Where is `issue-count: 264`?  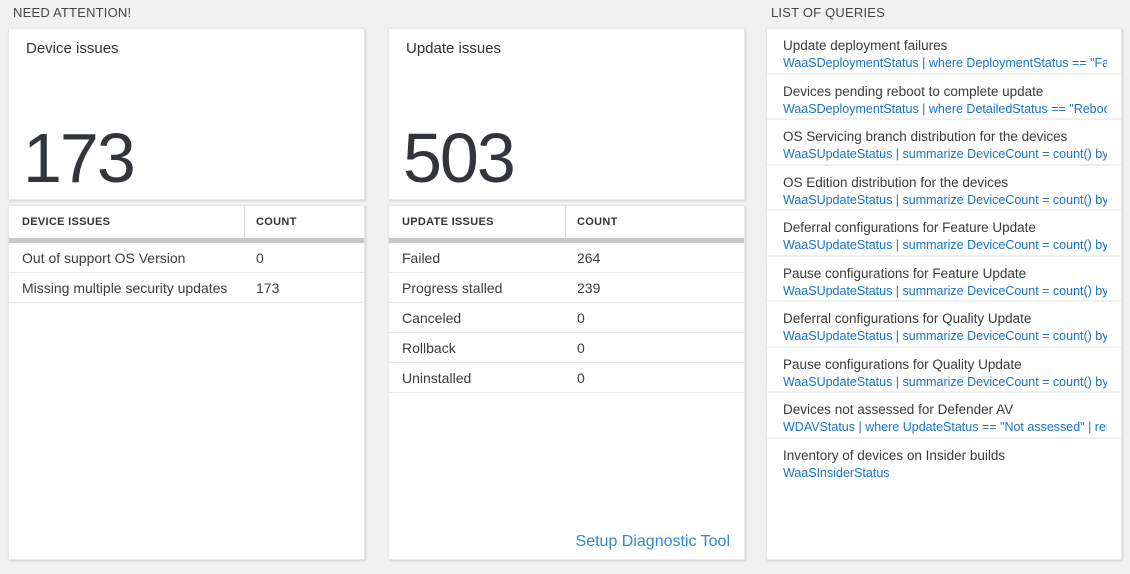
issue-count: 264 is located at coordinates (589, 257).